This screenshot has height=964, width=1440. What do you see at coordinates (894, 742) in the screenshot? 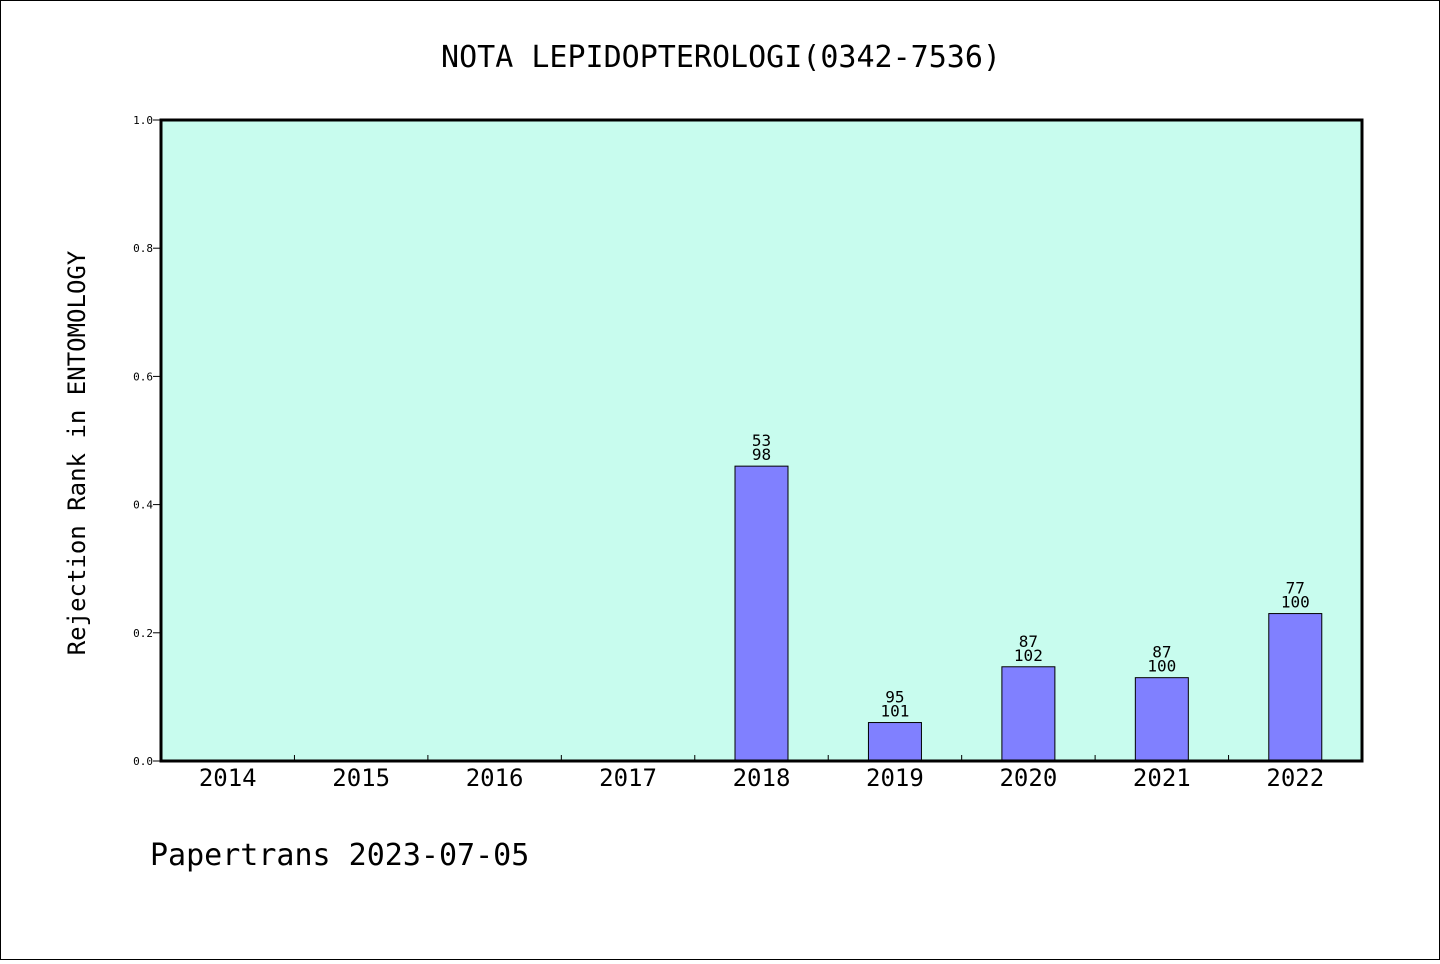
I see `bar-2019` at bounding box center [894, 742].